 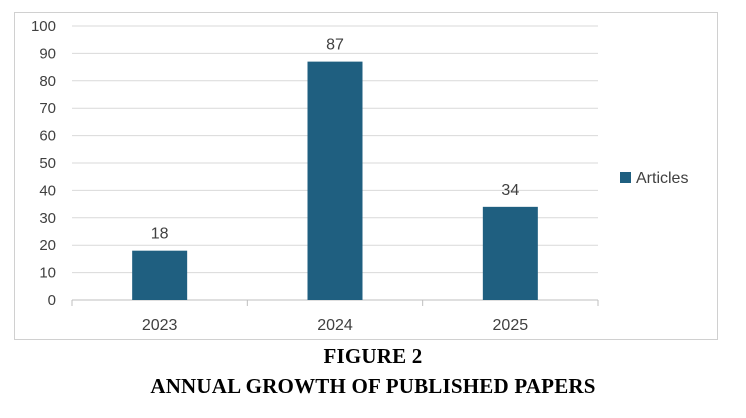 What do you see at coordinates (160, 275) in the screenshot?
I see `bar-2023` at bounding box center [160, 275].